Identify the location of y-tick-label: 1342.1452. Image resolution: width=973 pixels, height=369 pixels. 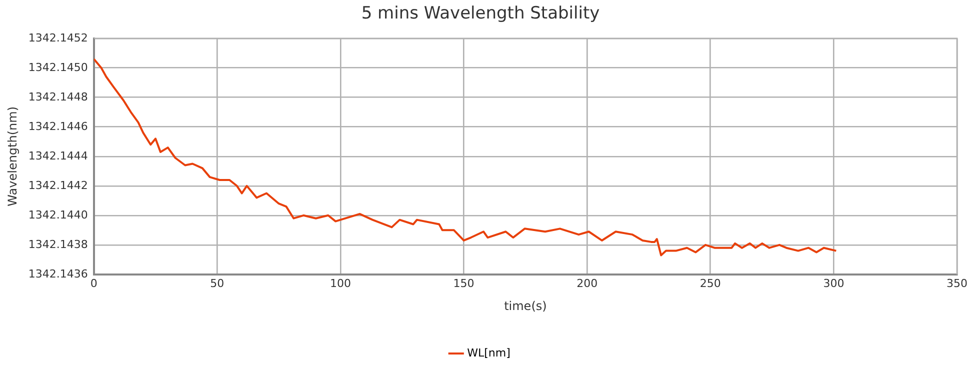
(58, 37).